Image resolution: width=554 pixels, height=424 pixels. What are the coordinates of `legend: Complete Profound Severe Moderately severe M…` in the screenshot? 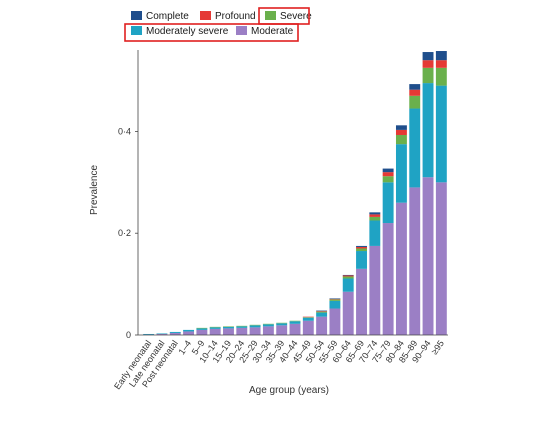 It's located at (218, 24).